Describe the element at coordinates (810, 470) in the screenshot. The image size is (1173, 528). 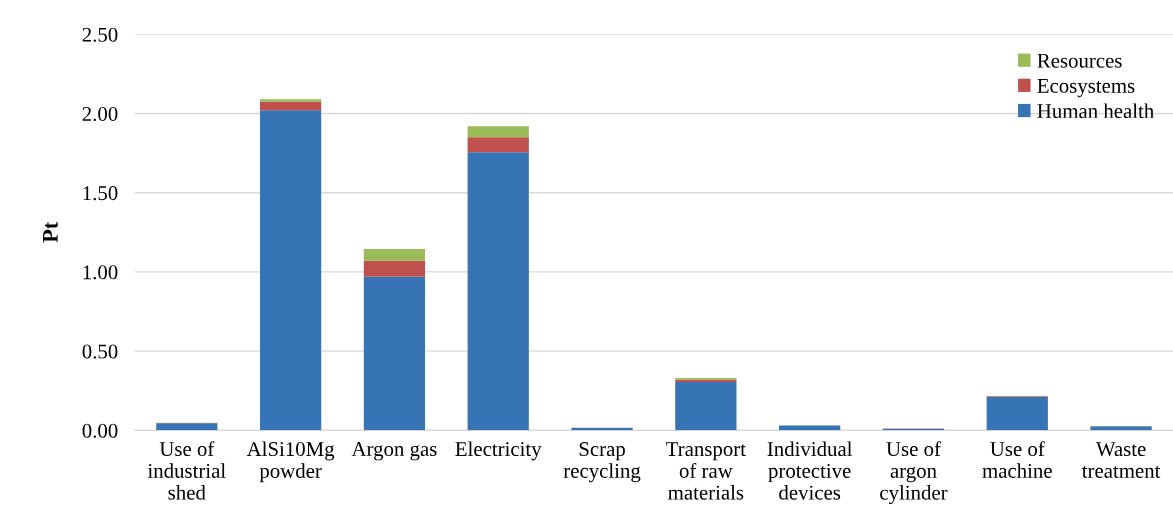
I see `x-tick-label: Individual protective devices` at that location.